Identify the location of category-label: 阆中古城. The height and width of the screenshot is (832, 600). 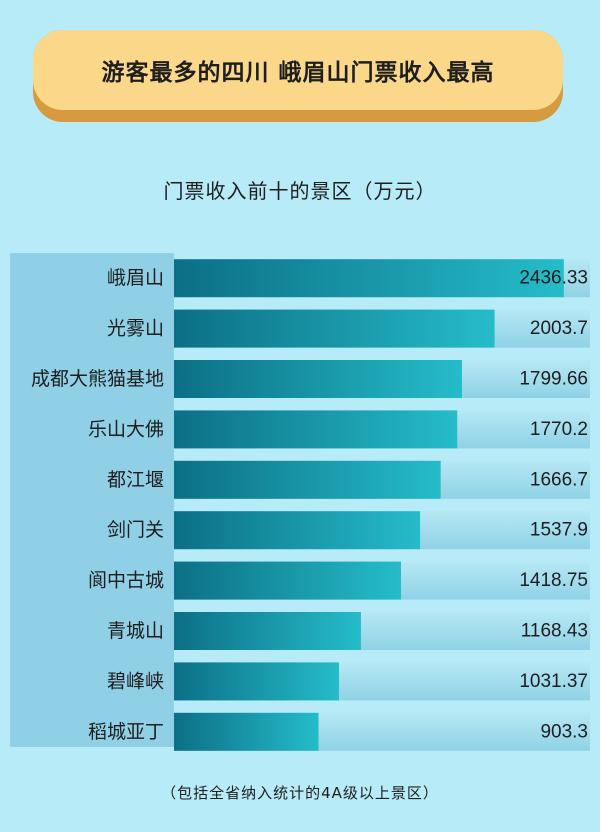
(126, 581).